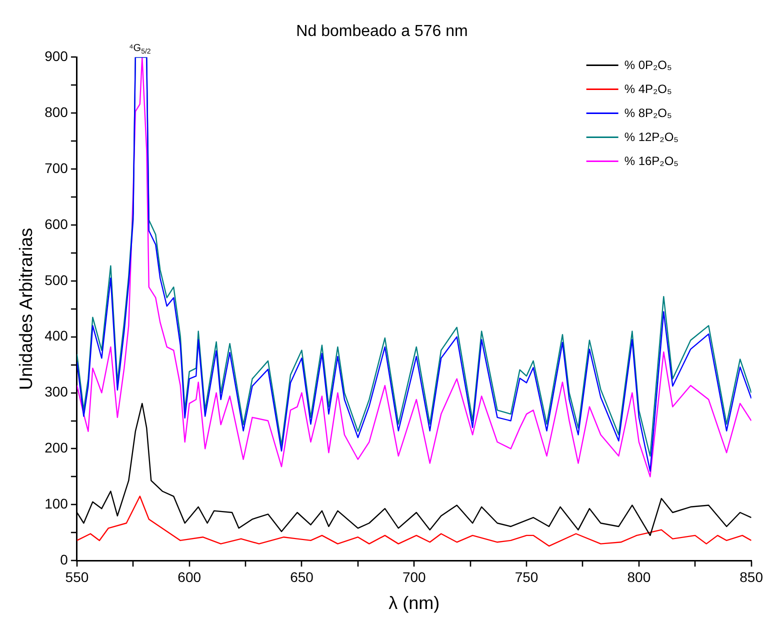 The width and height of the screenshot is (774, 627). I want to click on x-tick-label: 750, so click(526, 576).